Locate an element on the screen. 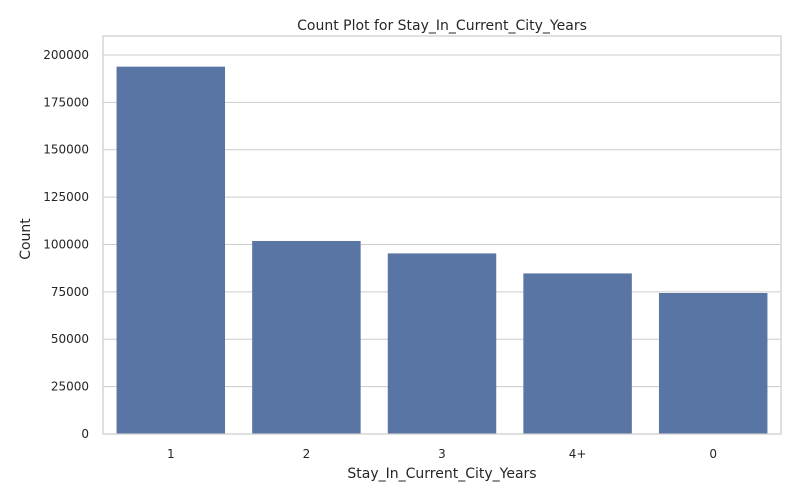 This screenshot has height=500, width=800. x-tick-label: 4+ is located at coordinates (578, 454).